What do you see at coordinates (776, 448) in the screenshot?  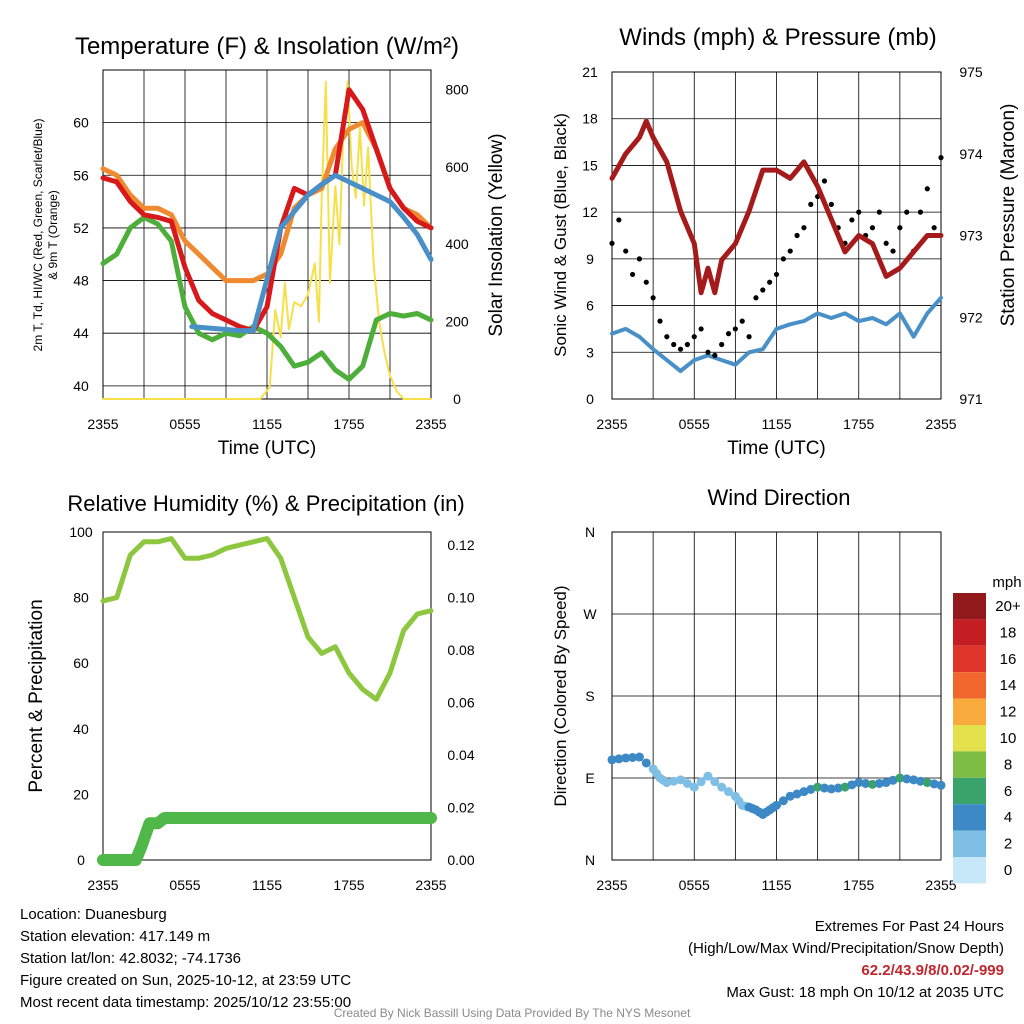 I see `x-axis-label: Time (UTC)` at bounding box center [776, 448].